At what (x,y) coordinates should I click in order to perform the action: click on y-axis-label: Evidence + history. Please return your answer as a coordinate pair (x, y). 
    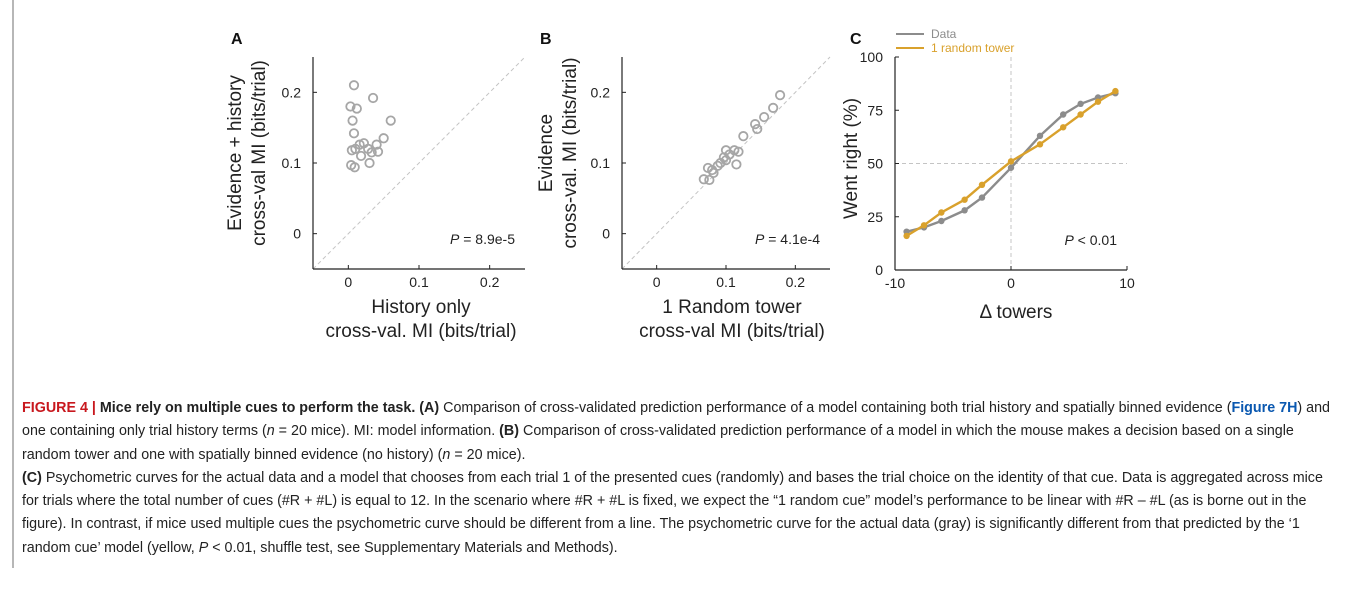
    Looking at the image, I should click on (235, 153).